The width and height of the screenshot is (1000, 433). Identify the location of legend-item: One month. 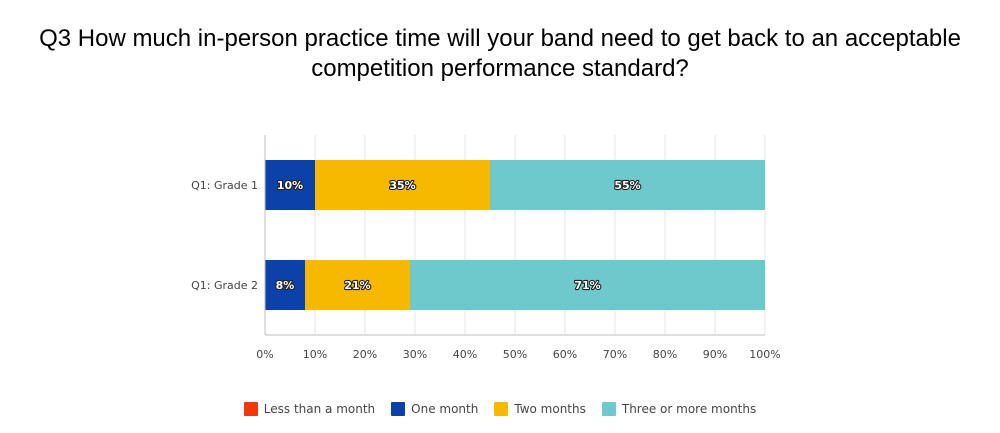
(434, 409).